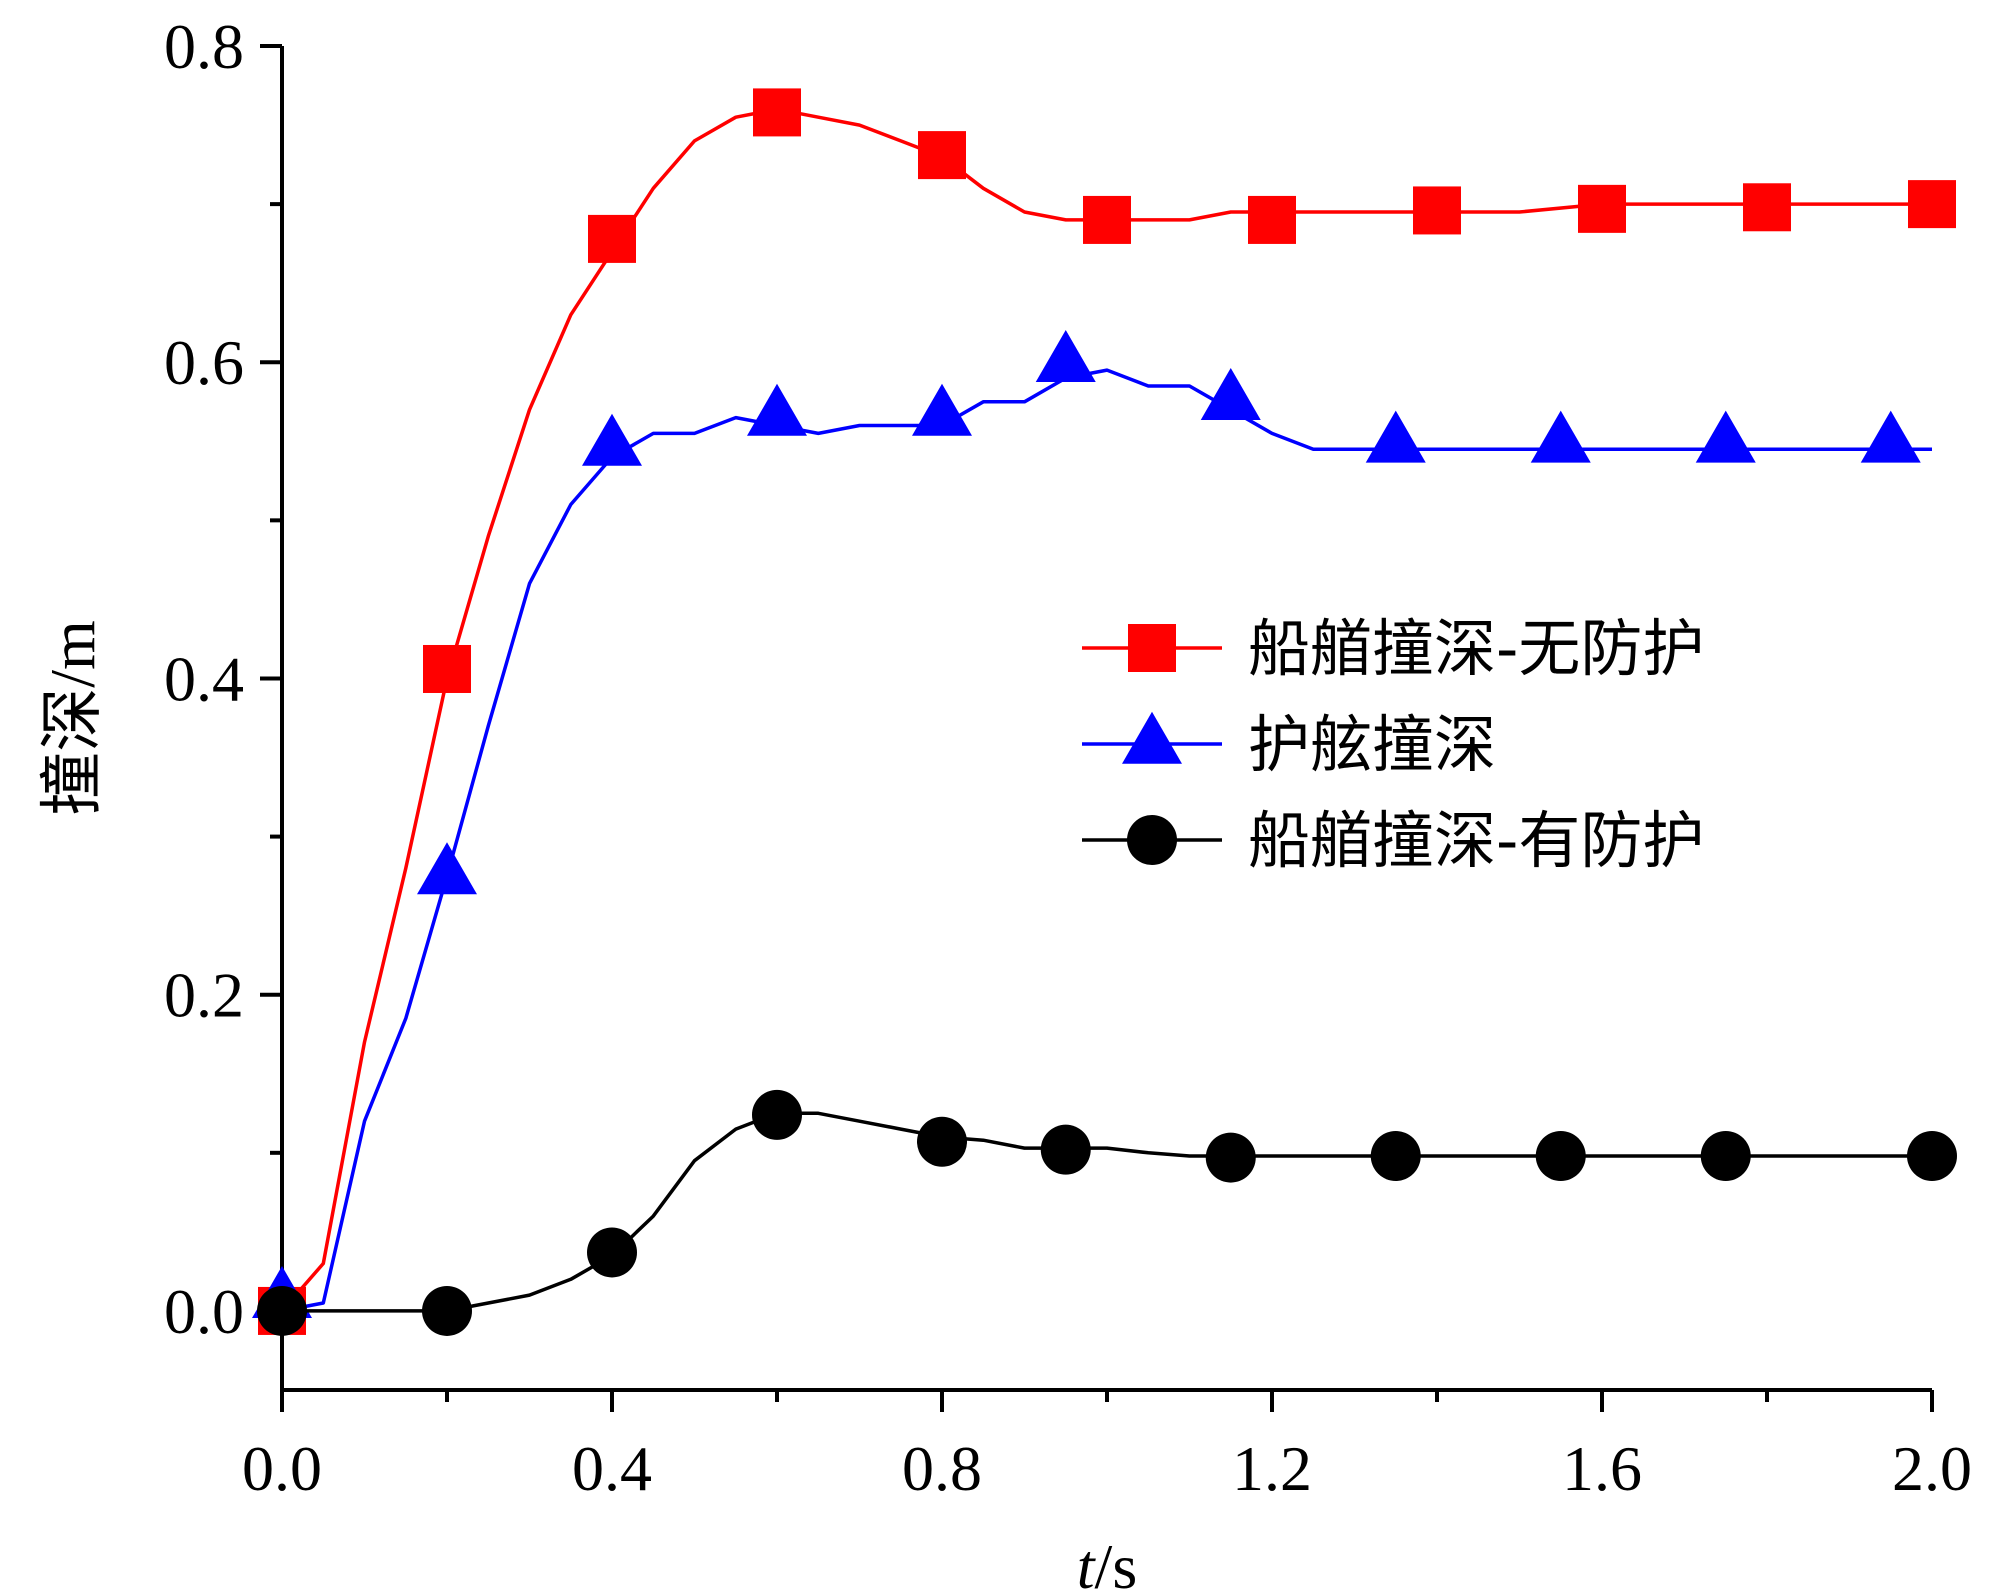  Describe the element at coordinates (942, 1468) in the screenshot. I see `x-tick-label: 0.8` at that location.